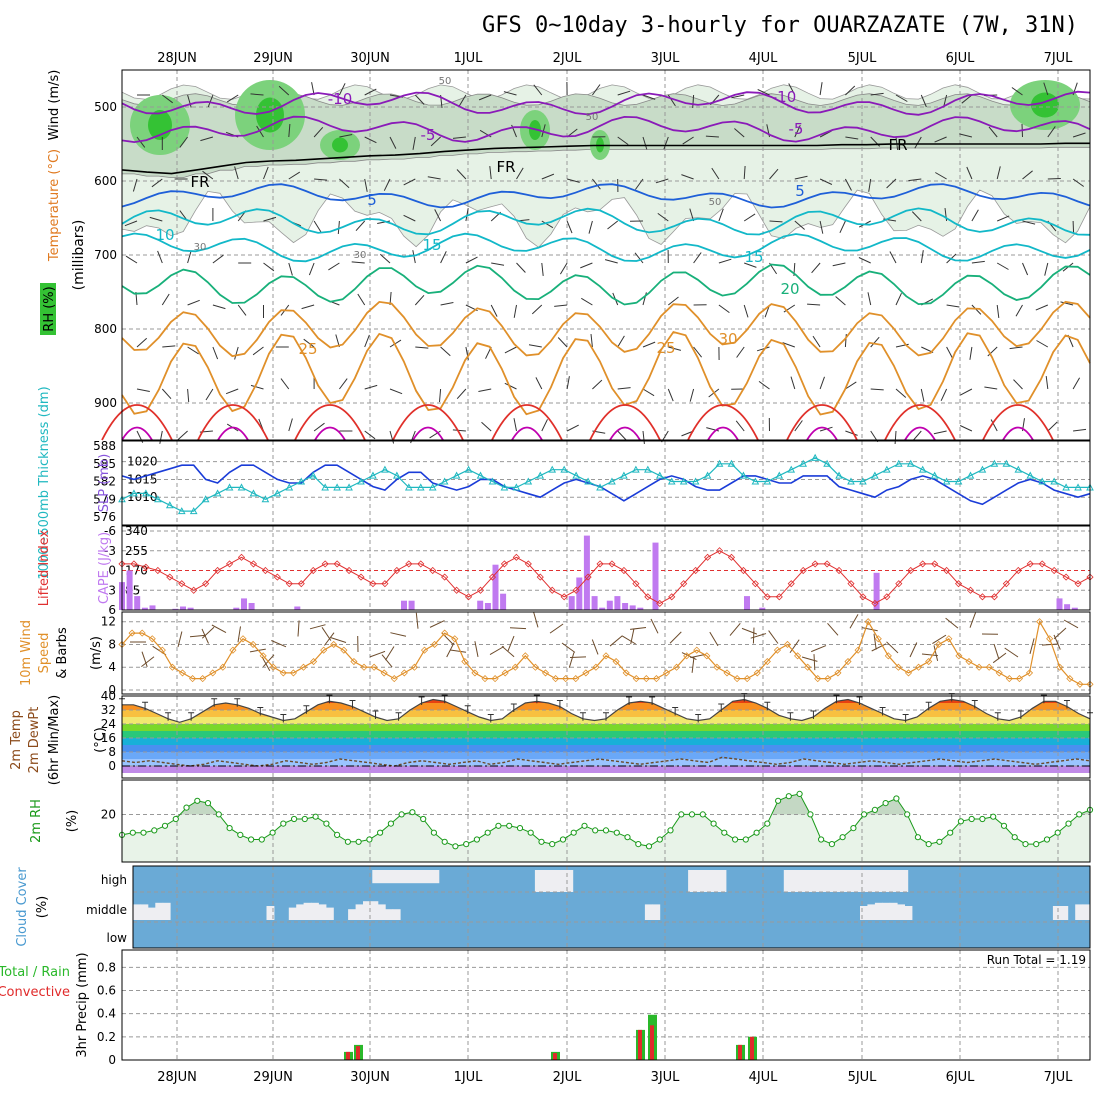  I want to click on wind-speed-line, so click(605, 652).